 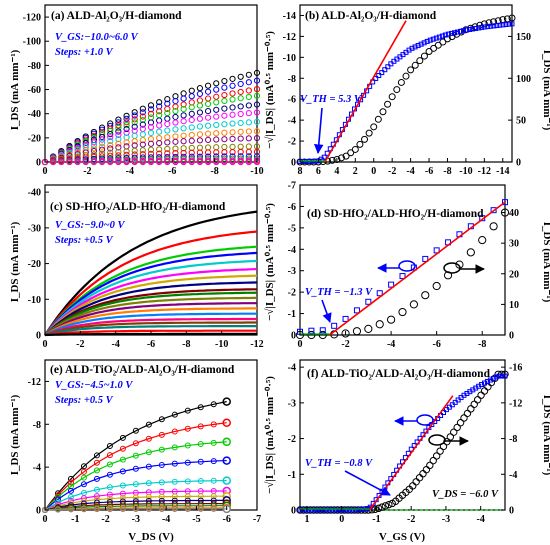 I want to click on y-tick-label: -10, so click(x=289, y=58).